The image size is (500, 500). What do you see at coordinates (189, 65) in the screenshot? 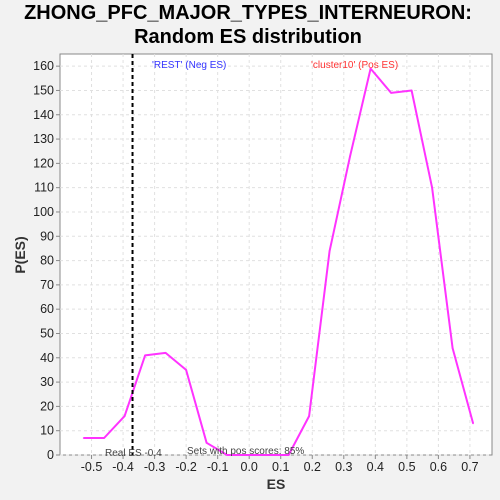
I see `neg-es-annotation: 'REST' (Neg ES)` at bounding box center [189, 65].